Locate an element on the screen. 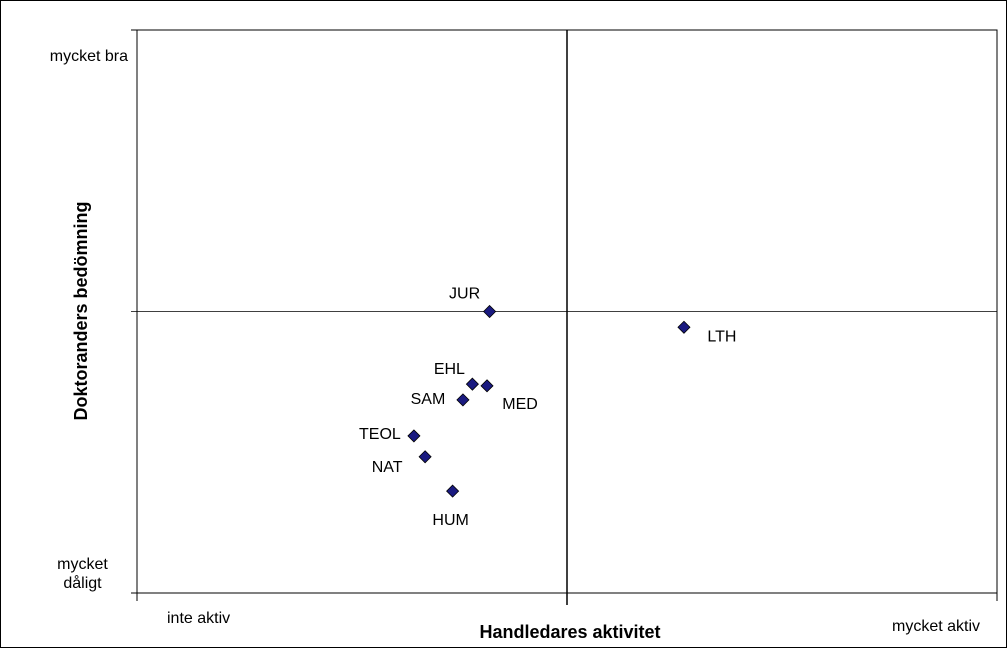 This screenshot has height=648, width=1007. point-label: LTH is located at coordinates (721, 336).